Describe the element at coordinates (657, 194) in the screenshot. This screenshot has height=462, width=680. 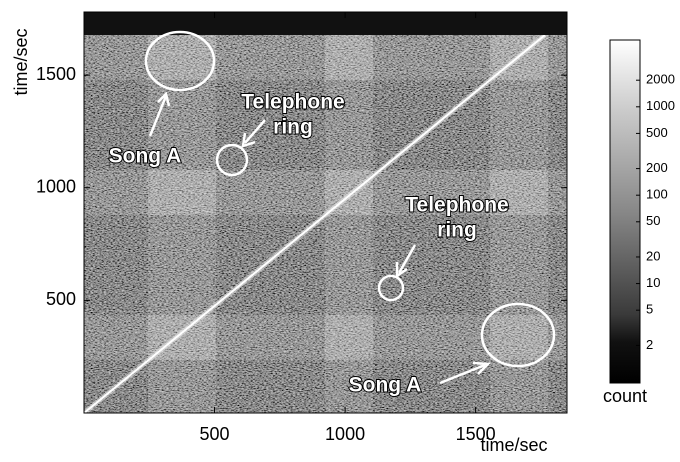
I see `colorbar-tick-label: 100` at that location.